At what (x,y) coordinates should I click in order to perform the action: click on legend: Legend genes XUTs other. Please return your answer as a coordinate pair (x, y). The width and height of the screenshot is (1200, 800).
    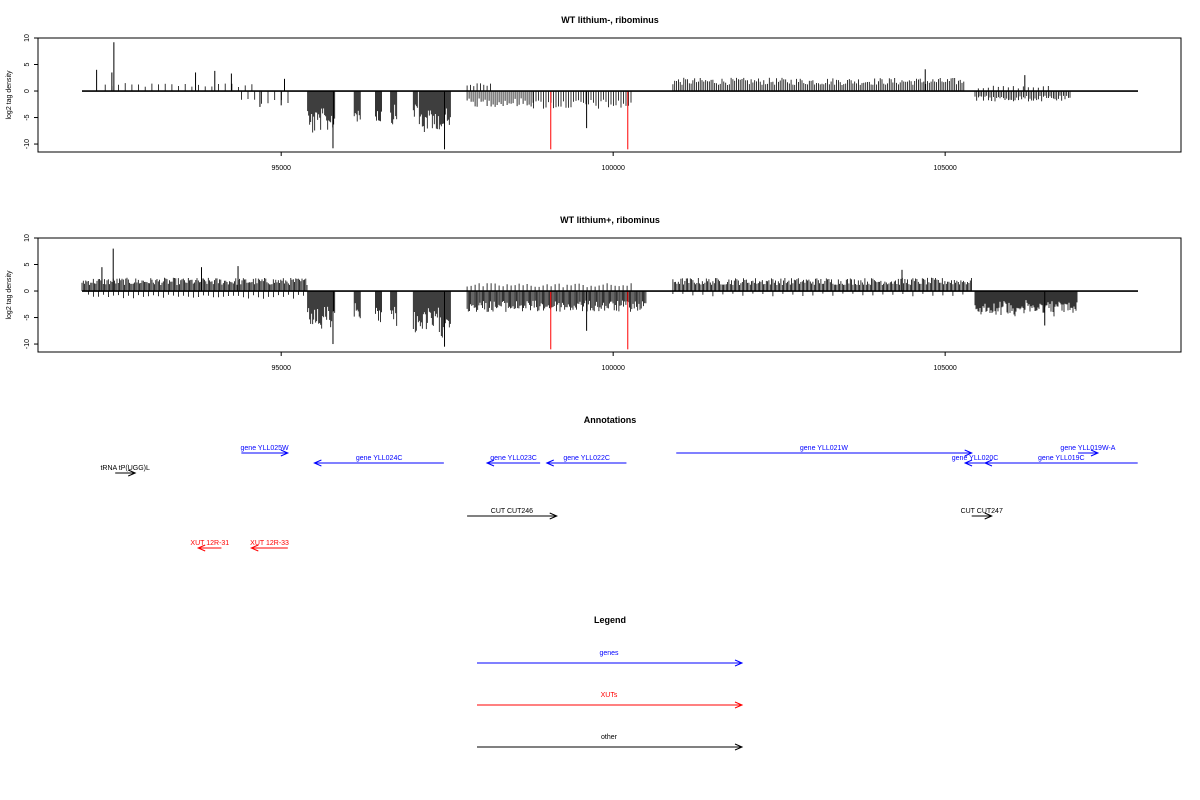
    Looking at the image, I should click on (610, 683).